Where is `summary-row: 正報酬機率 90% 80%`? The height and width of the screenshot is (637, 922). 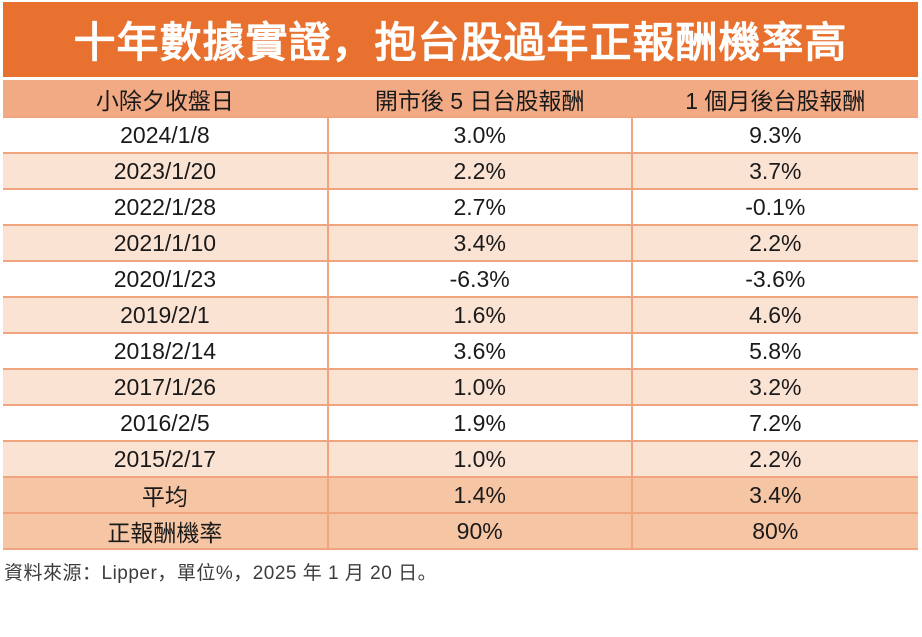 summary-row: 正報酬機率 90% 80% is located at coordinates (460, 531).